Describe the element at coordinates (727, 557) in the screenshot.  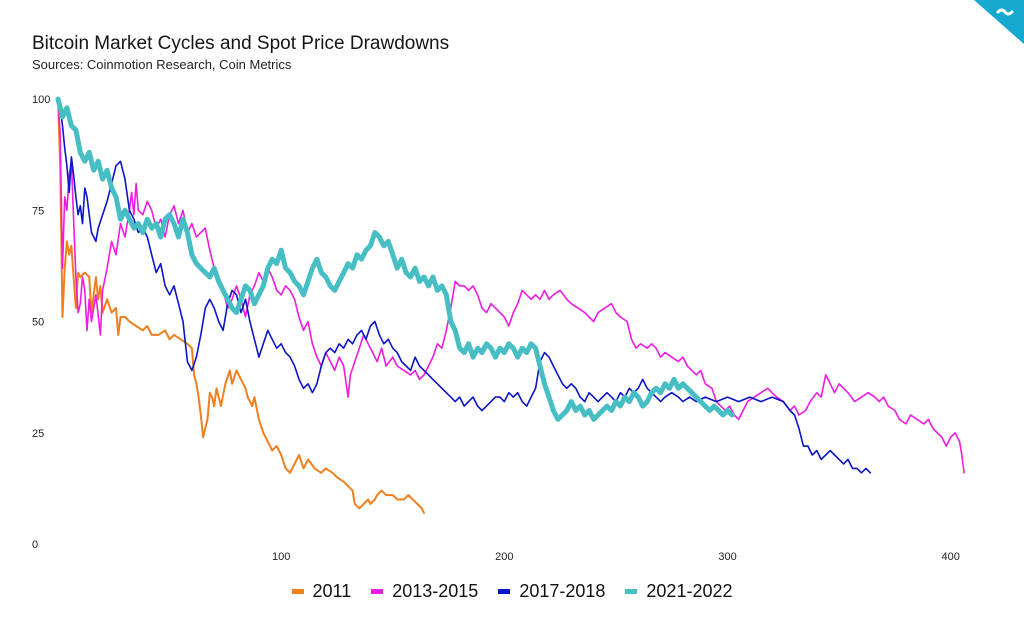
I see `x-tick-label: 300` at that location.